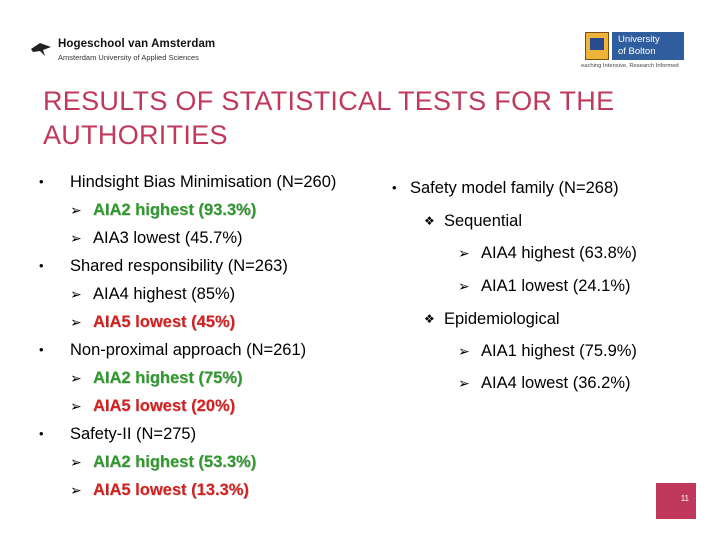 The height and width of the screenshot is (540, 720). Describe the element at coordinates (164, 322) in the screenshot. I see `sub-item: AIA5 lowest (45%)` at that location.